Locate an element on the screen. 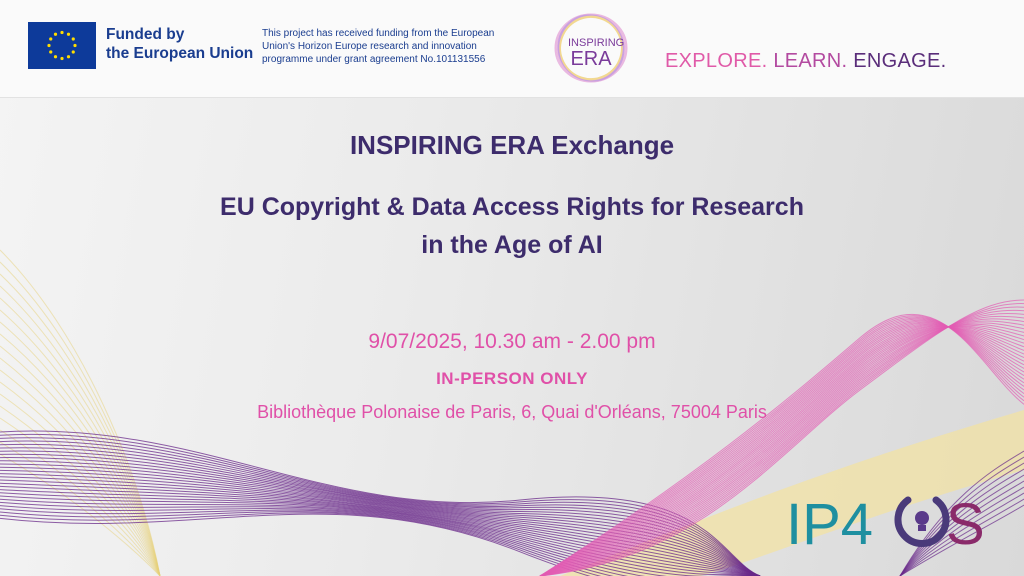 The image size is (1024, 576). power-ring-icon is located at coordinates (922, 521).